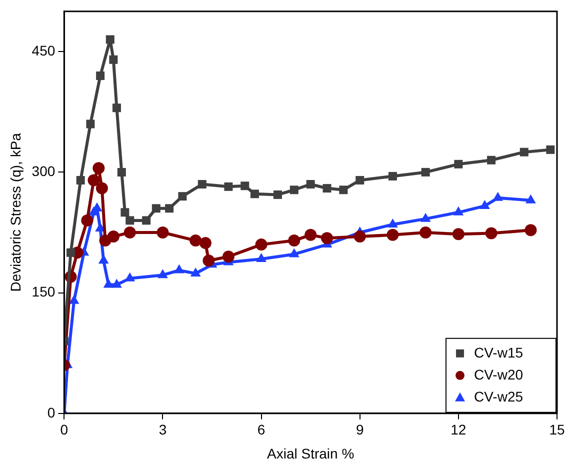 This screenshot has width=569, height=467. Describe the element at coordinates (499, 352) in the screenshot. I see `legend-label: CV-w15` at that location.